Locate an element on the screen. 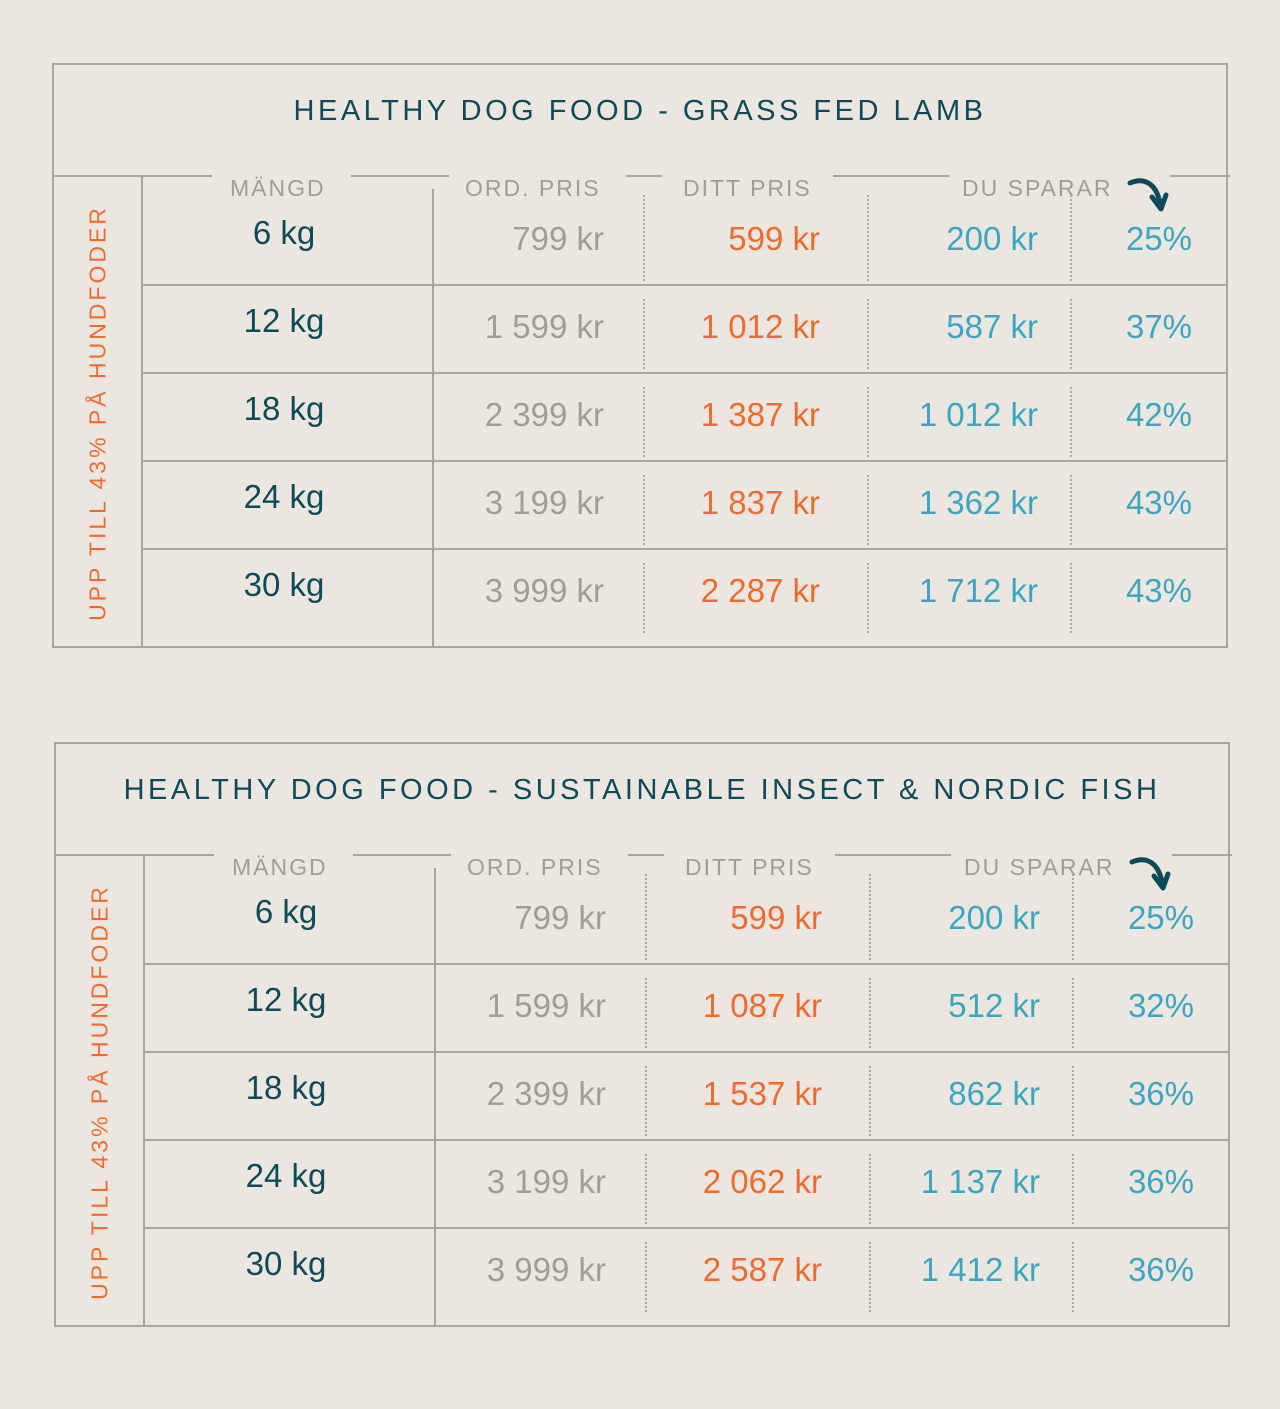 The image size is (1280, 1409). save-amount-cell: 1 362 kr is located at coordinates (978, 502).